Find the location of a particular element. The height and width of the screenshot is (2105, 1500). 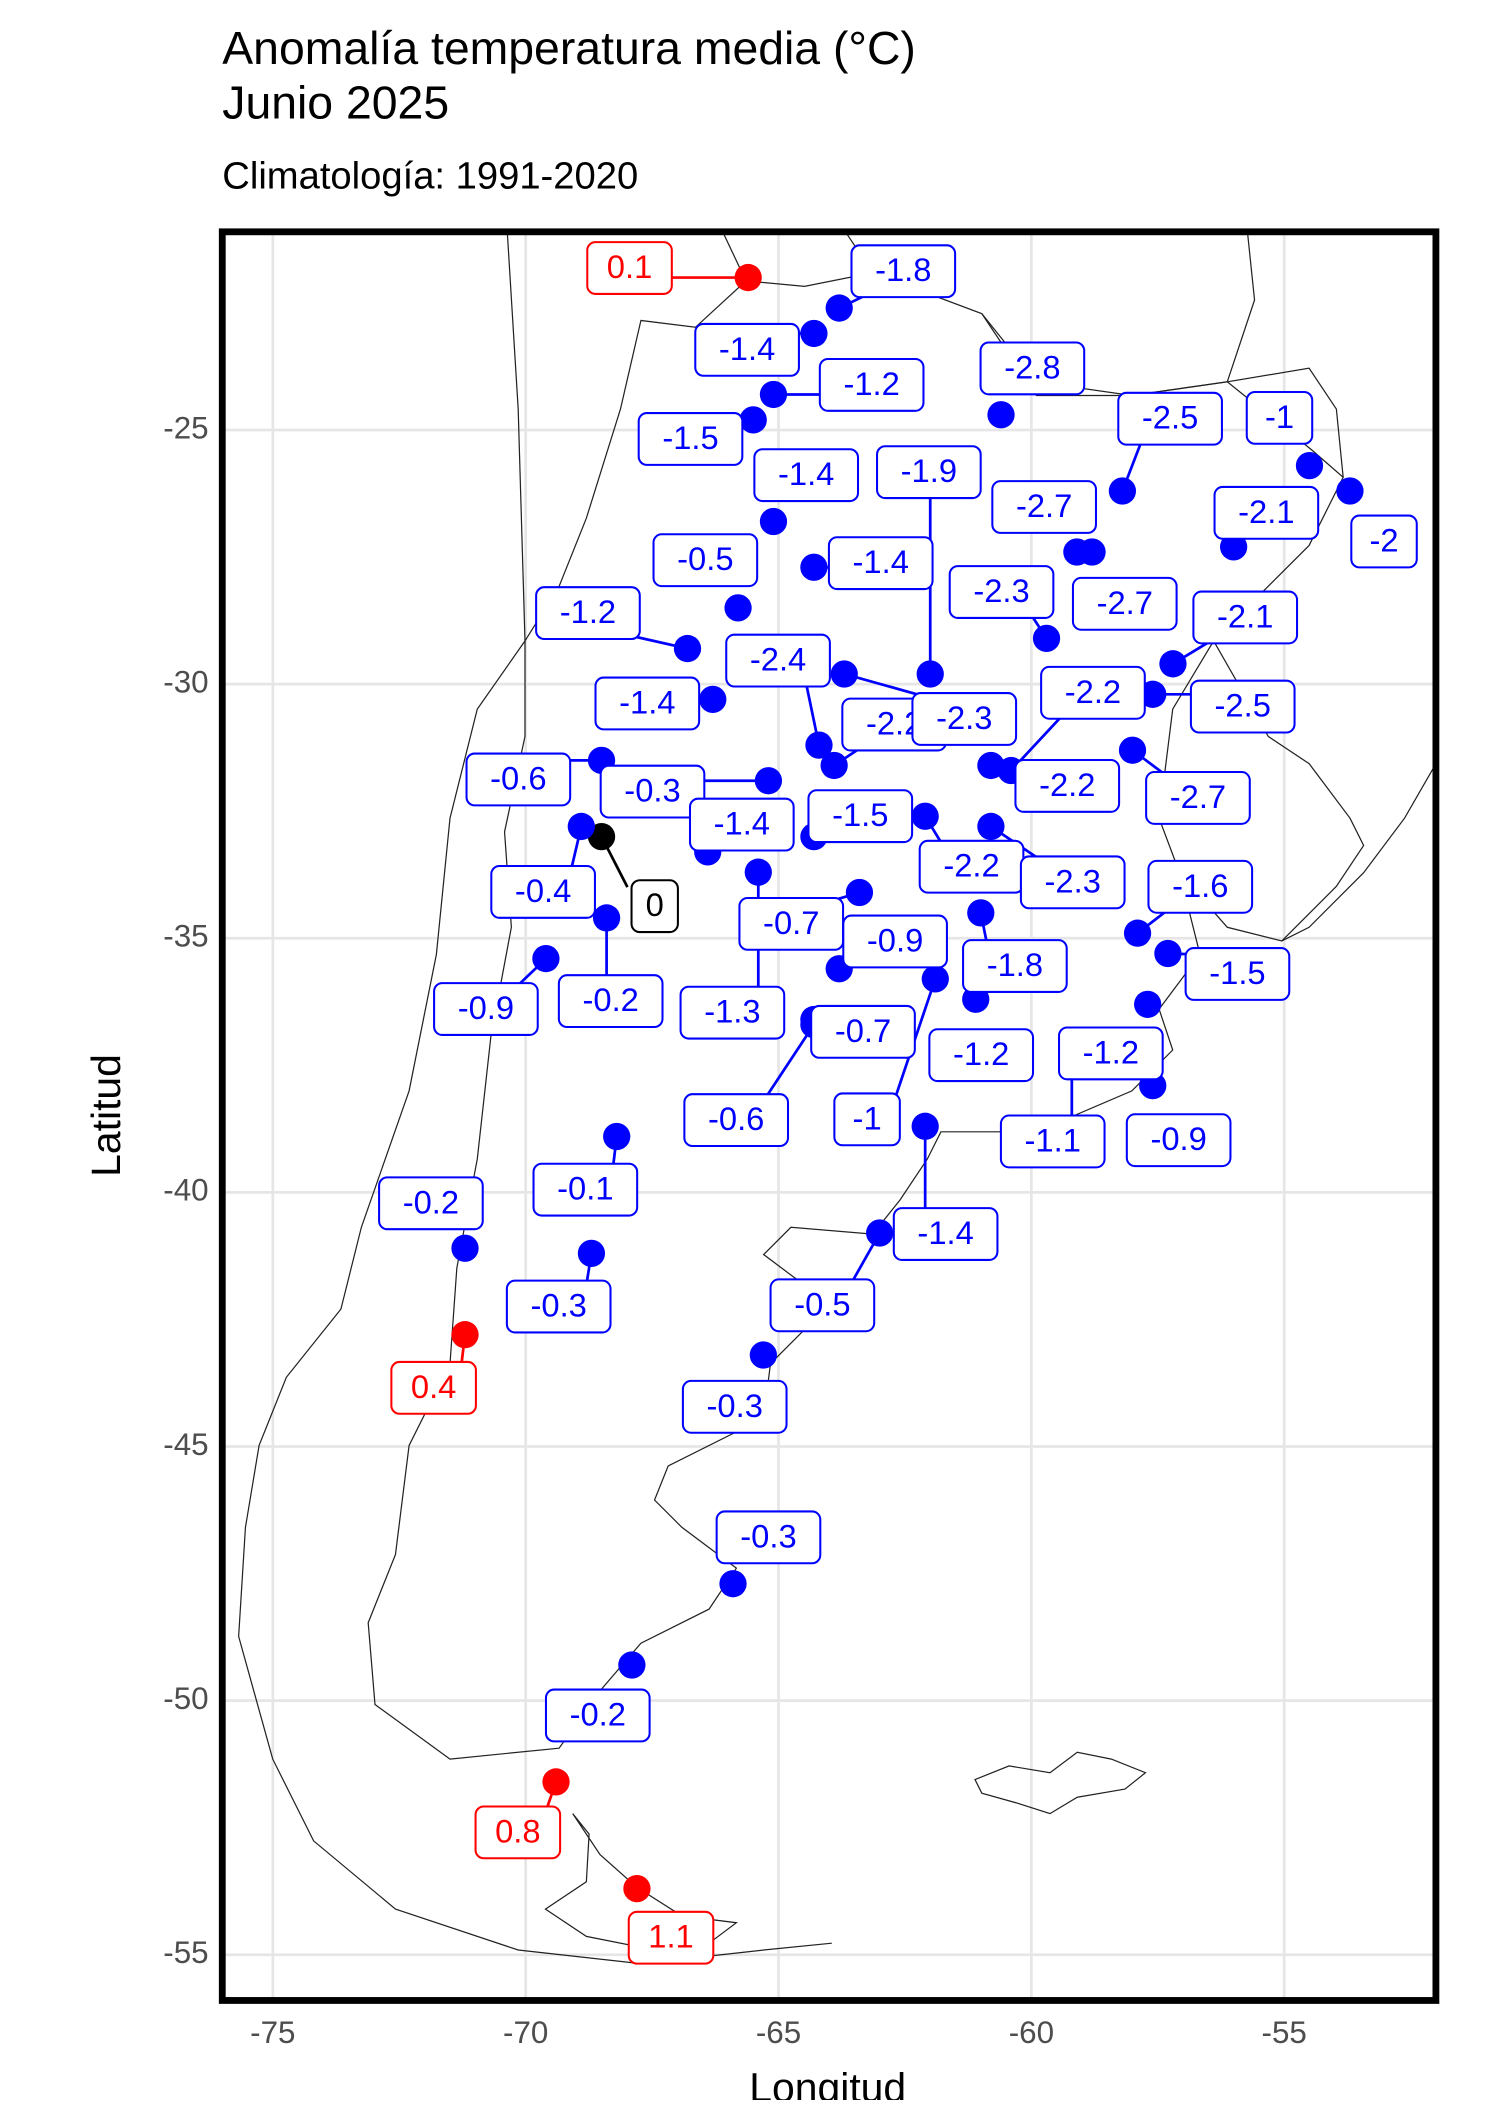

y-tick-label: -40 is located at coordinates (185, 1190).